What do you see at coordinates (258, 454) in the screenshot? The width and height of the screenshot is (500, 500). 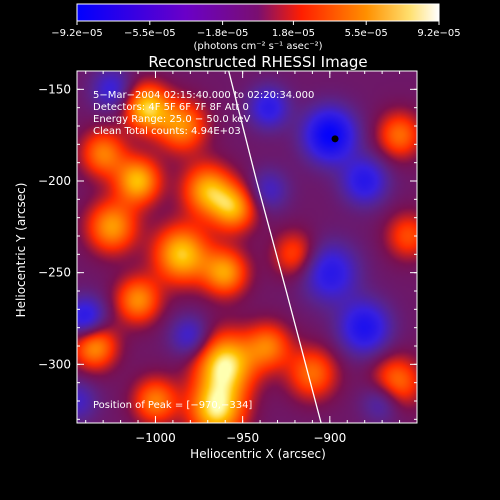 I see `x-axis-label: Heliocentric X (arcsec)` at bounding box center [258, 454].